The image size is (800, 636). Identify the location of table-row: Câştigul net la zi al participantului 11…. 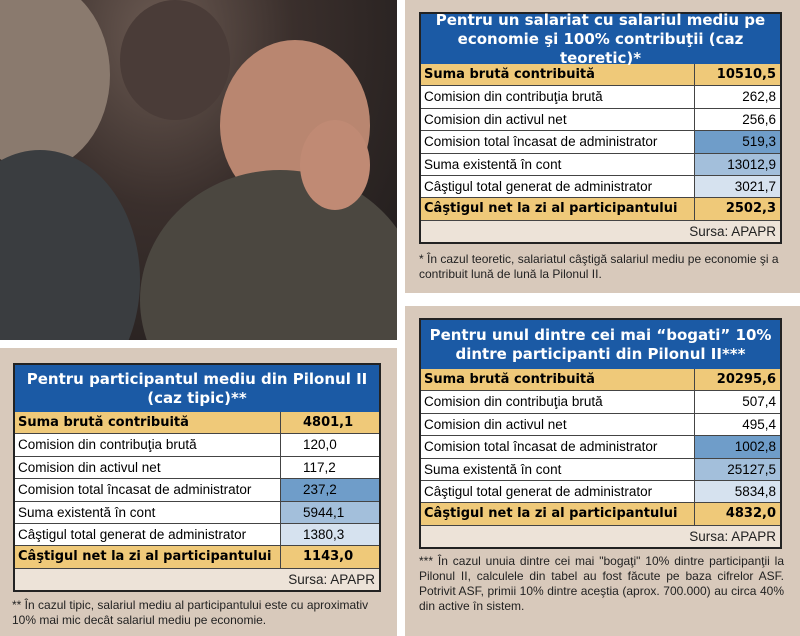
(197, 557).